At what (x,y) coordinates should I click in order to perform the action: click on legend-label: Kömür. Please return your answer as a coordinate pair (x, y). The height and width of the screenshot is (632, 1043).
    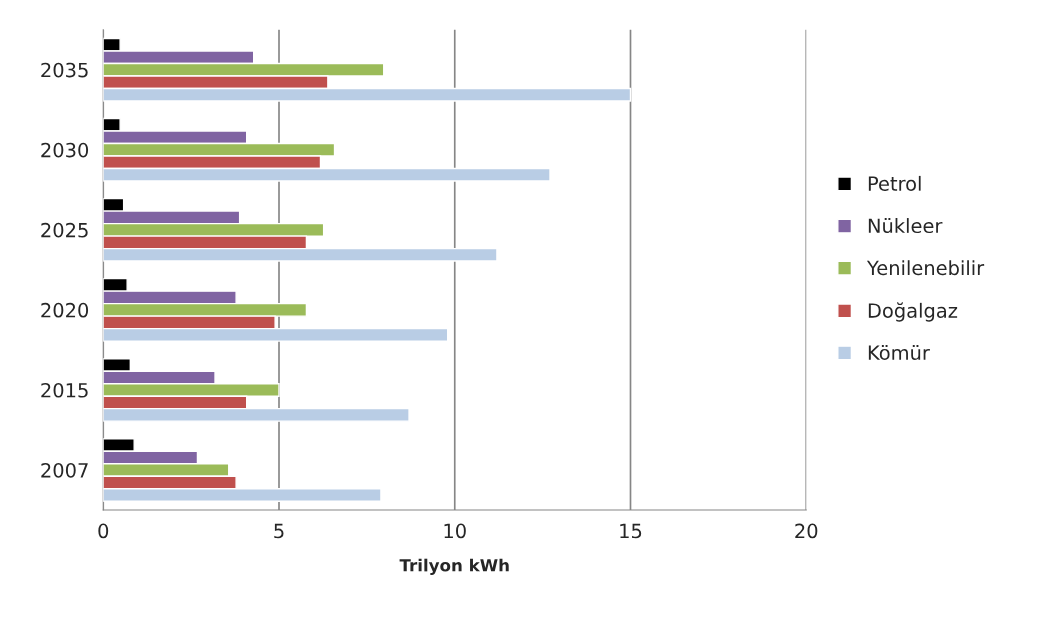
    Looking at the image, I should click on (899, 353).